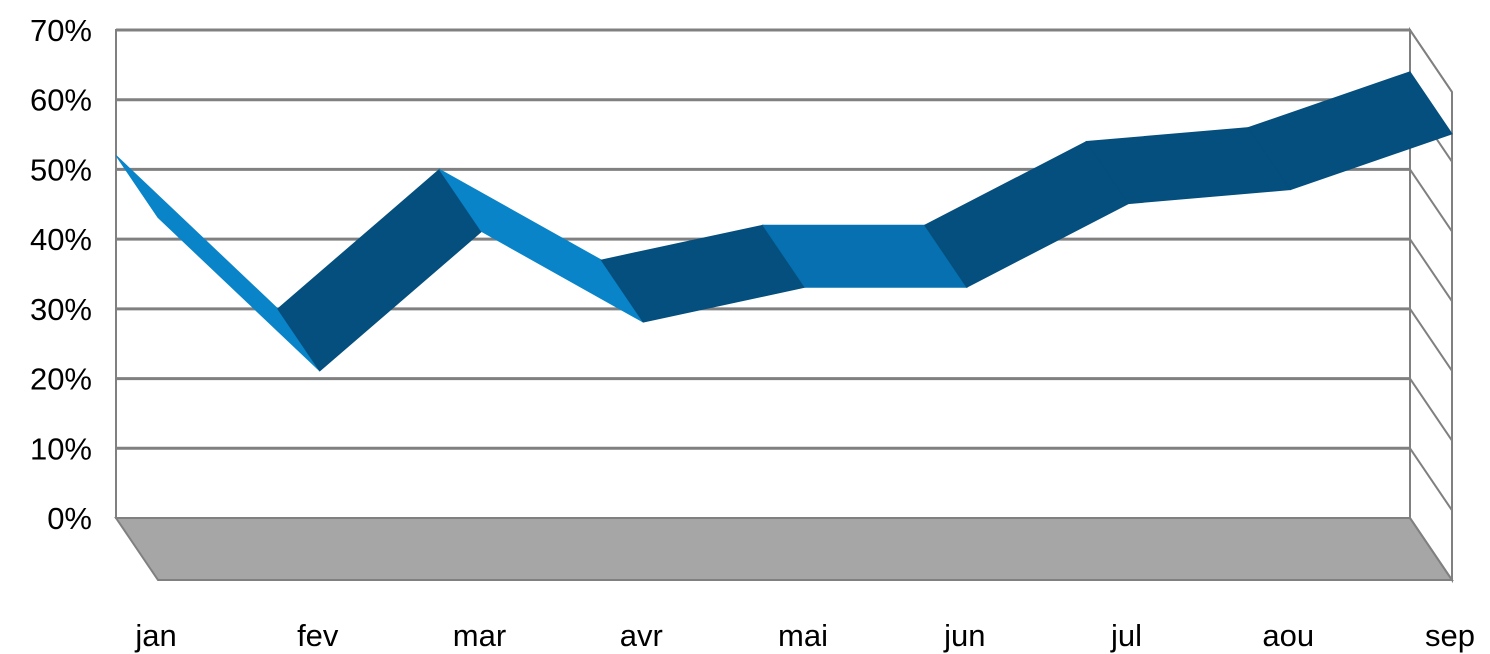 This screenshot has height=654, width=1490. Describe the element at coordinates (1450, 635) in the screenshot. I see `x-tick-label: sep` at that location.